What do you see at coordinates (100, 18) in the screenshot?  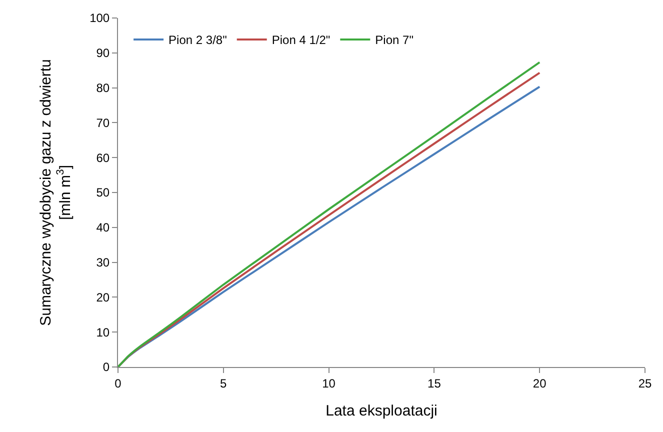 I see `y-tick-label: 100` at bounding box center [100, 18].